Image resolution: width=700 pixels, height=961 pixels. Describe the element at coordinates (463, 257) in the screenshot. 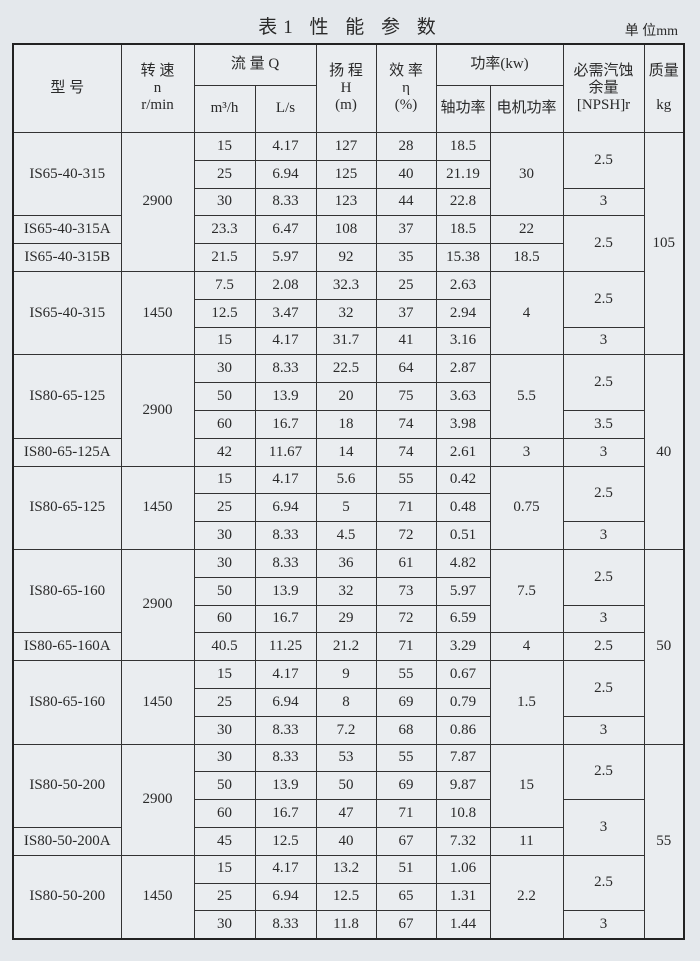

I see `shaft-power-cell: 15.38` at that location.